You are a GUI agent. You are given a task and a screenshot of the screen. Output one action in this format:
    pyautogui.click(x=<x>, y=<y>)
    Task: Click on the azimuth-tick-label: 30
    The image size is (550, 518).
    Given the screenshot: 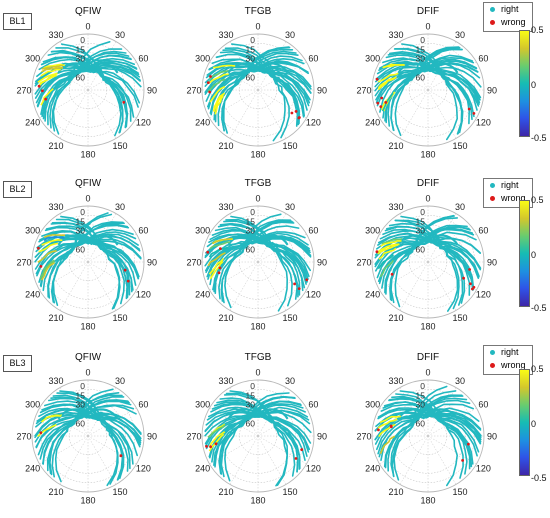 What is the action you would take?
    pyautogui.click(x=460, y=35)
    